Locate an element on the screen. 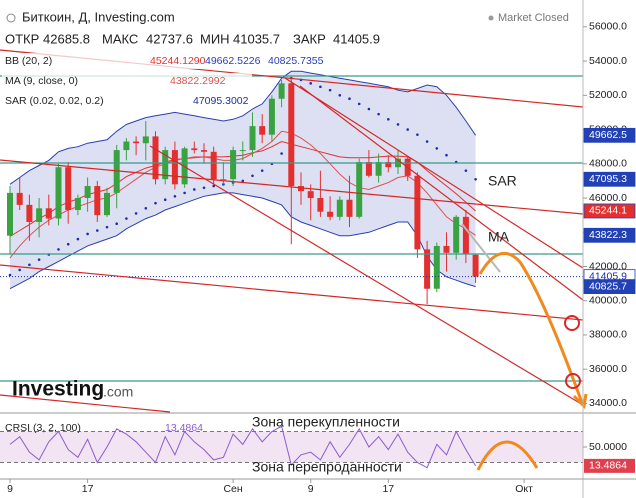  y-tick-label: 52000.0 is located at coordinates (608, 95).